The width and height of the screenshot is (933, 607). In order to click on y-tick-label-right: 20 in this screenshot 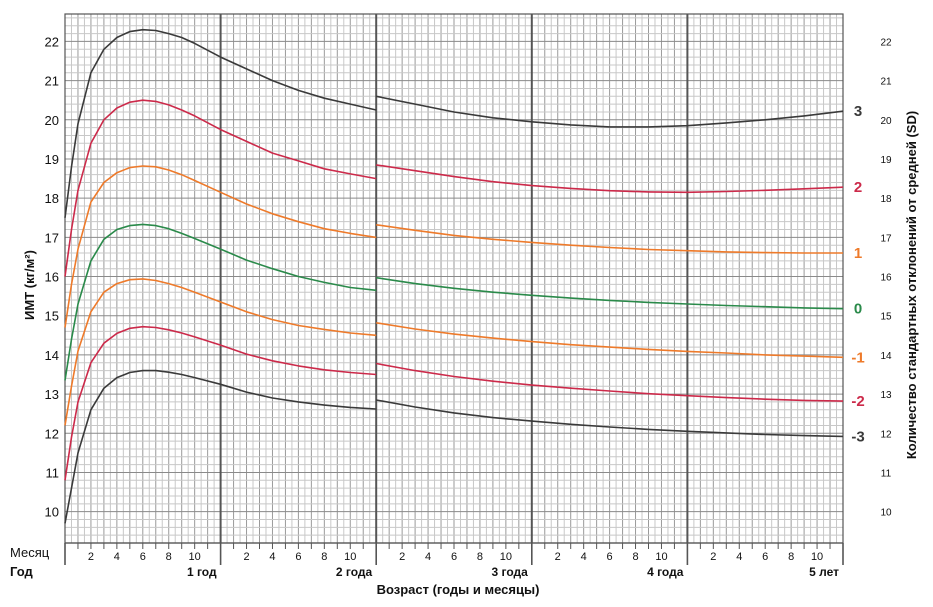, I will do `click(886, 121)`.